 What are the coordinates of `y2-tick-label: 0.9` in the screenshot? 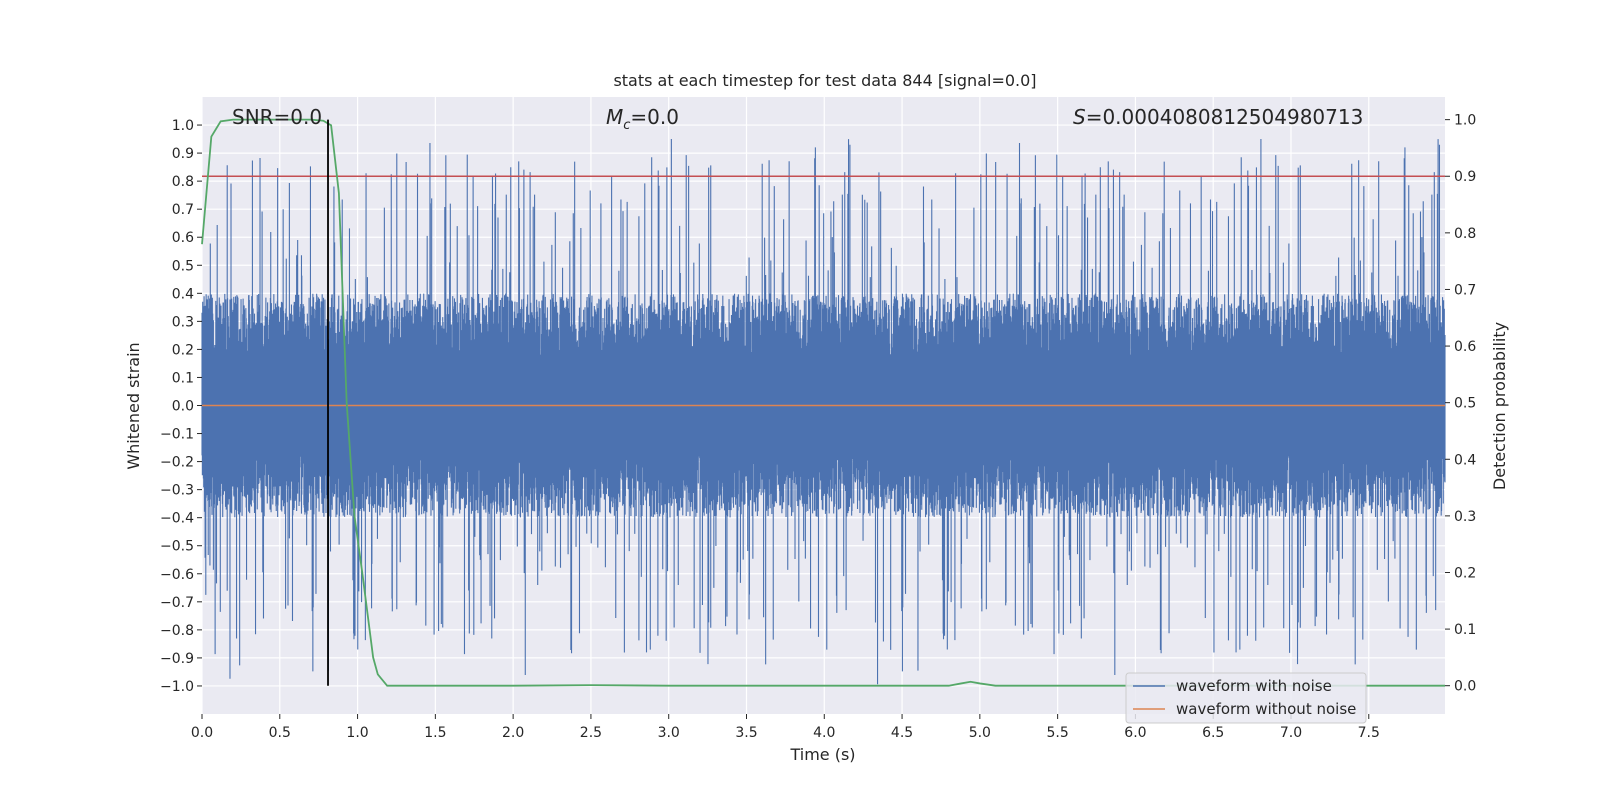 It's located at (1465, 177).